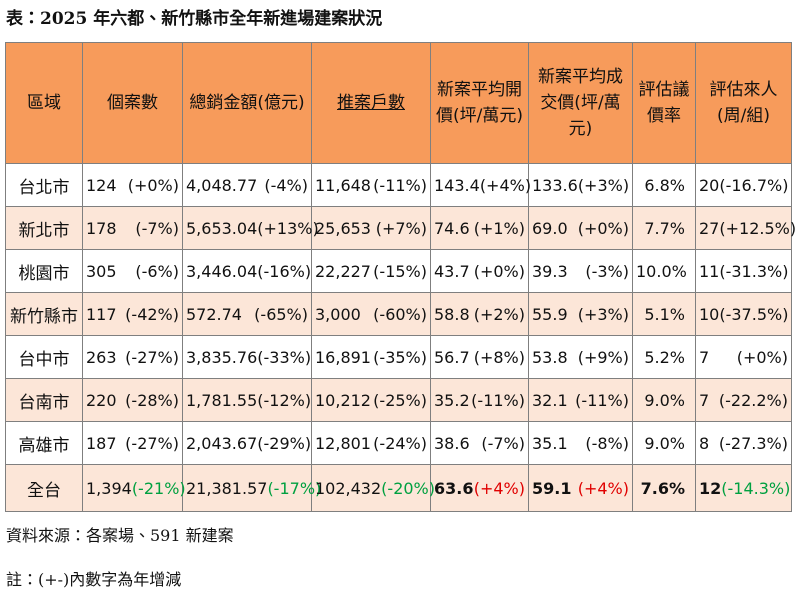  Describe the element at coordinates (550, 314) in the screenshot. I see `cell-value: 55.9` at that location.